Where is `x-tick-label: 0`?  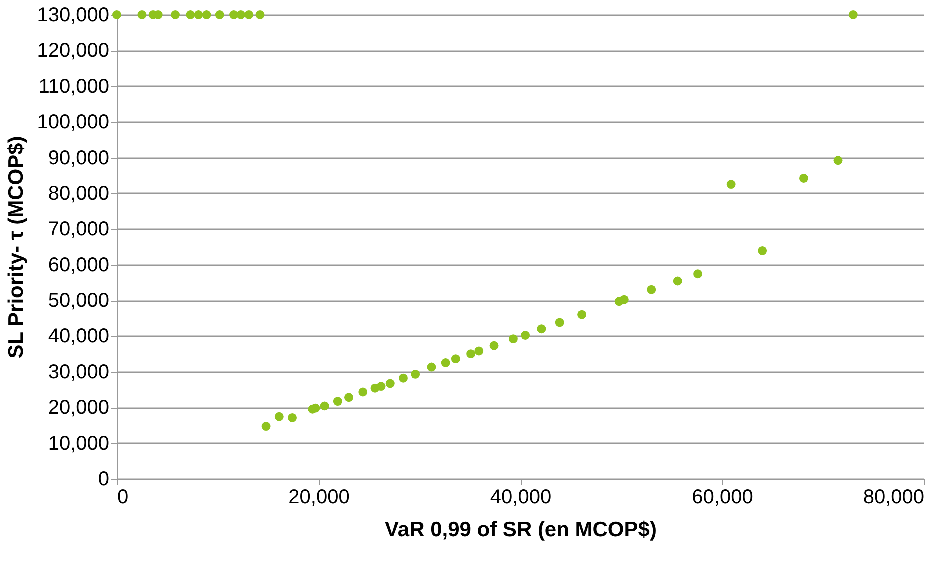
x-tick-label: 0 is located at coordinates (123, 497).